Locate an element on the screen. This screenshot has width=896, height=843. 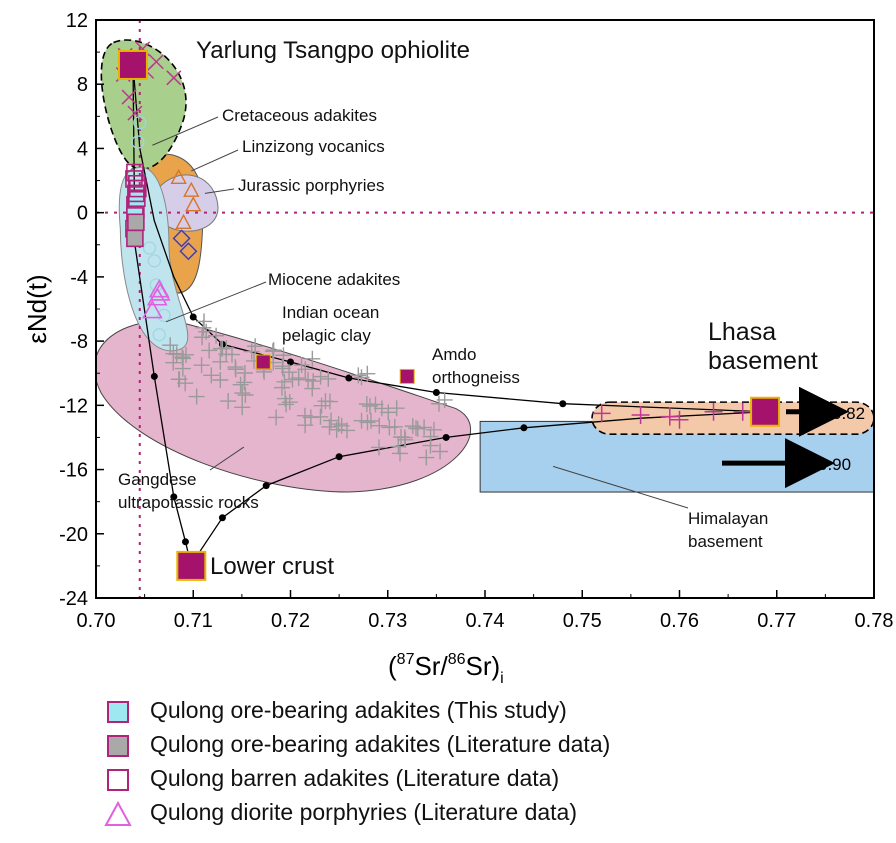
x-tick-label: 0.71 is located at coordinates (193, 621).